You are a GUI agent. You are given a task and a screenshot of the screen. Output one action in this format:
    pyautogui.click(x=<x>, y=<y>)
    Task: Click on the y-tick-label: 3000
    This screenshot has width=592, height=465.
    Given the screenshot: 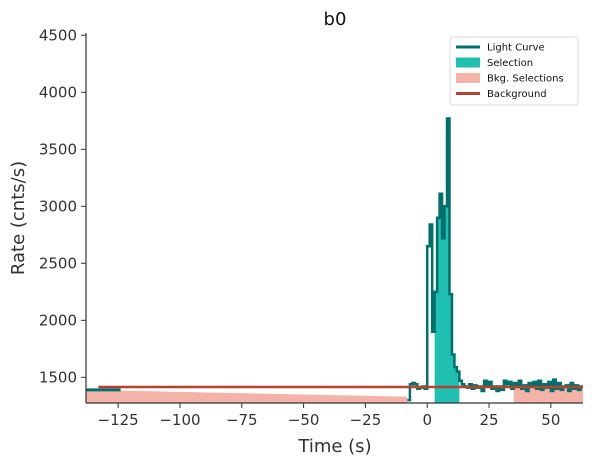 What is the action you would take?
    pyautogui.click(x=58, y=206)
    